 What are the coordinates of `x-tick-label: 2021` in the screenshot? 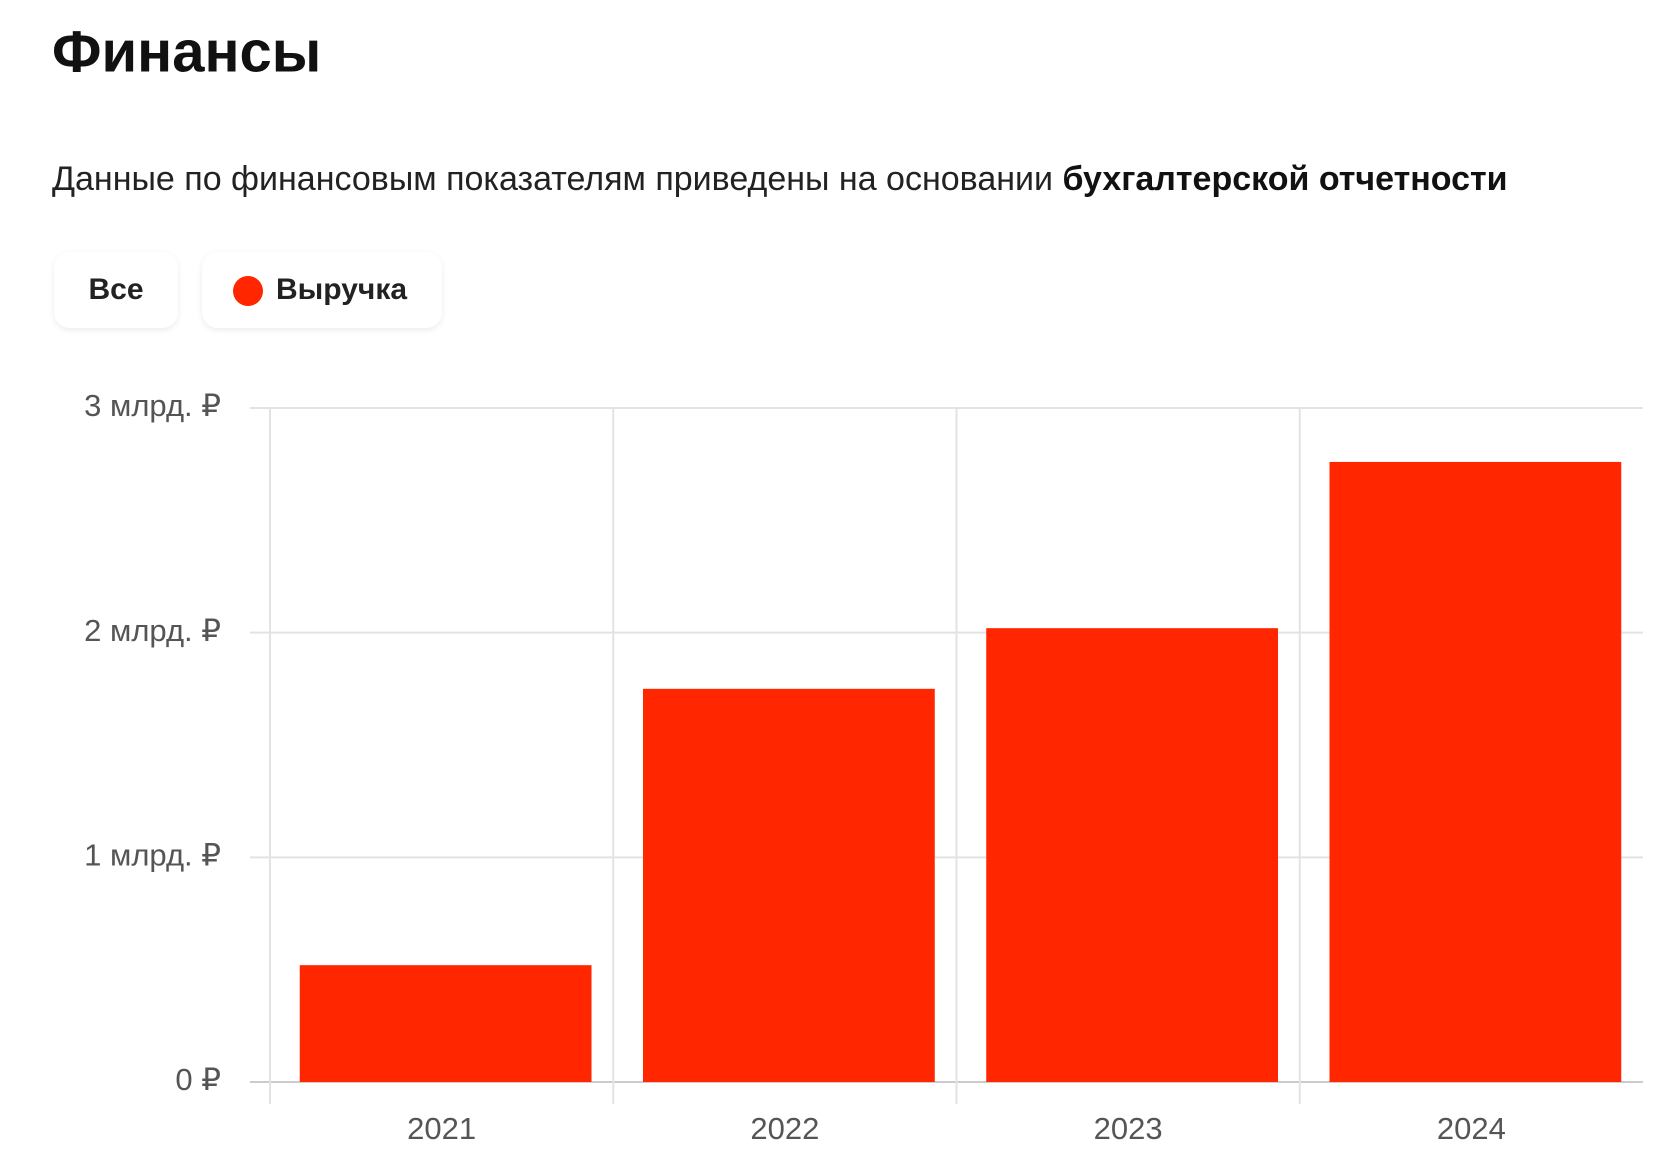 It's located at (441, 1128).